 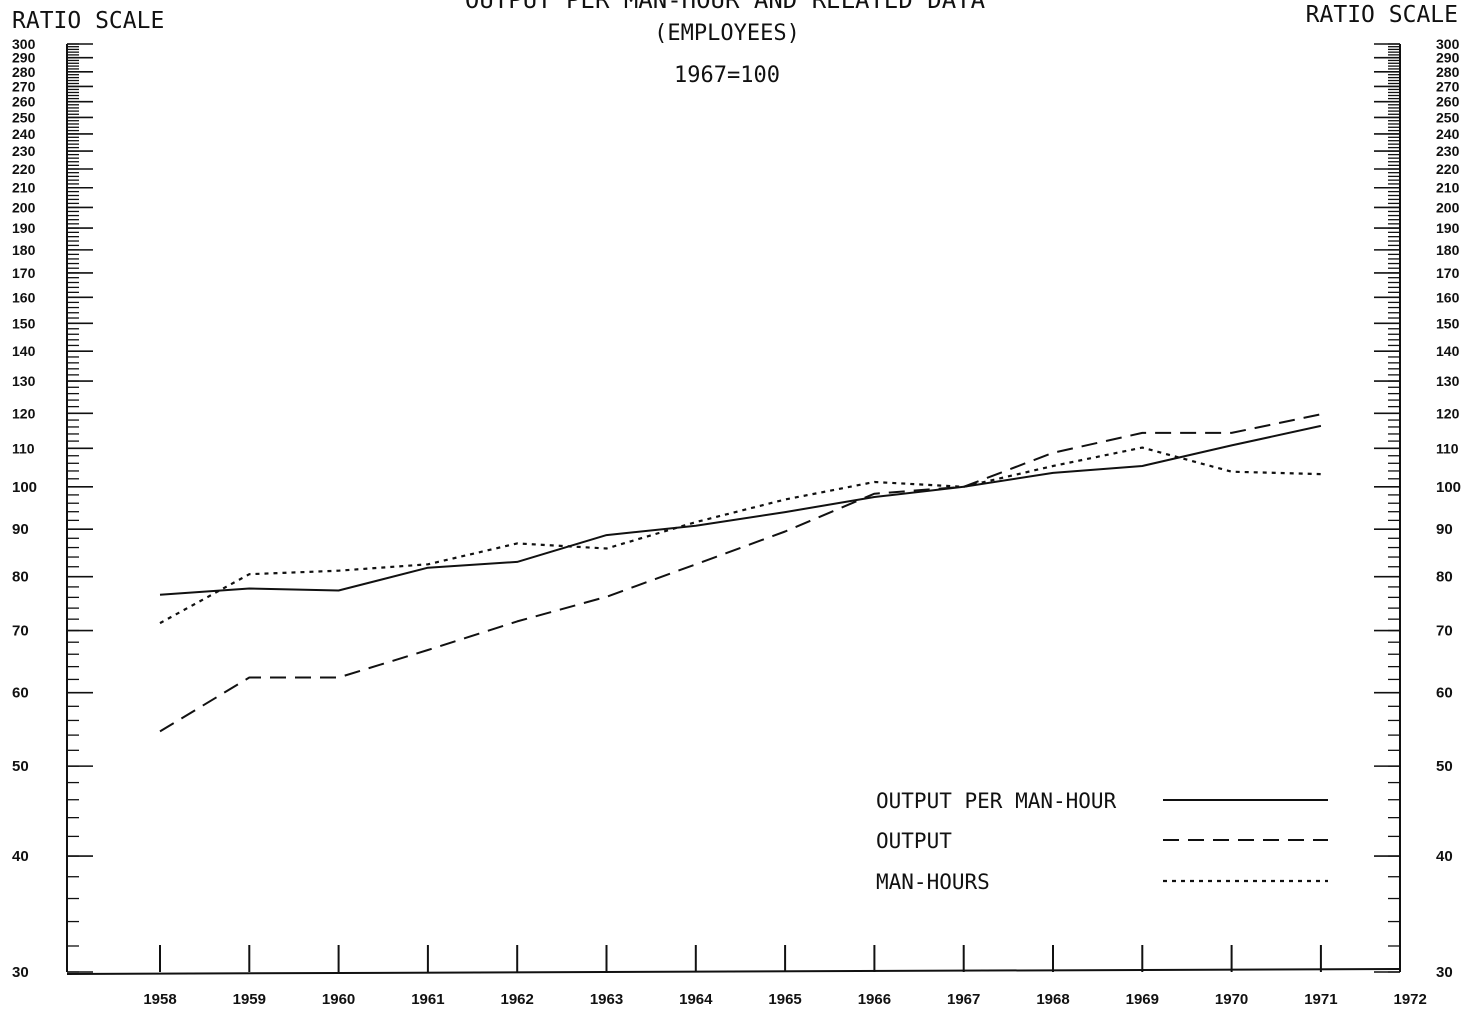 I want to click on right-y-tick-label: 150, so click(x=1448, y=323).